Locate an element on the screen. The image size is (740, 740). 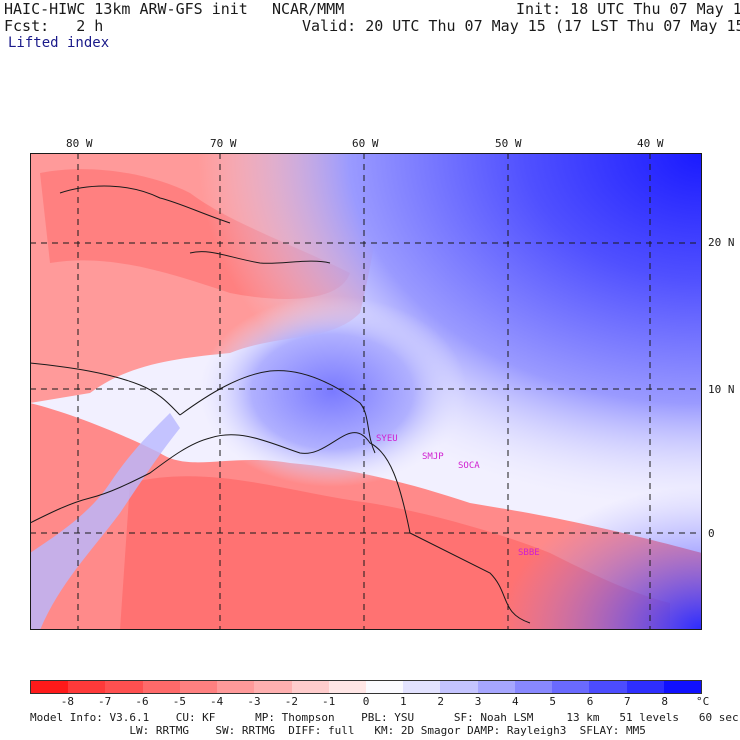
forecast-hour: Fcst: 2 h is located at coordinates (54, 26).